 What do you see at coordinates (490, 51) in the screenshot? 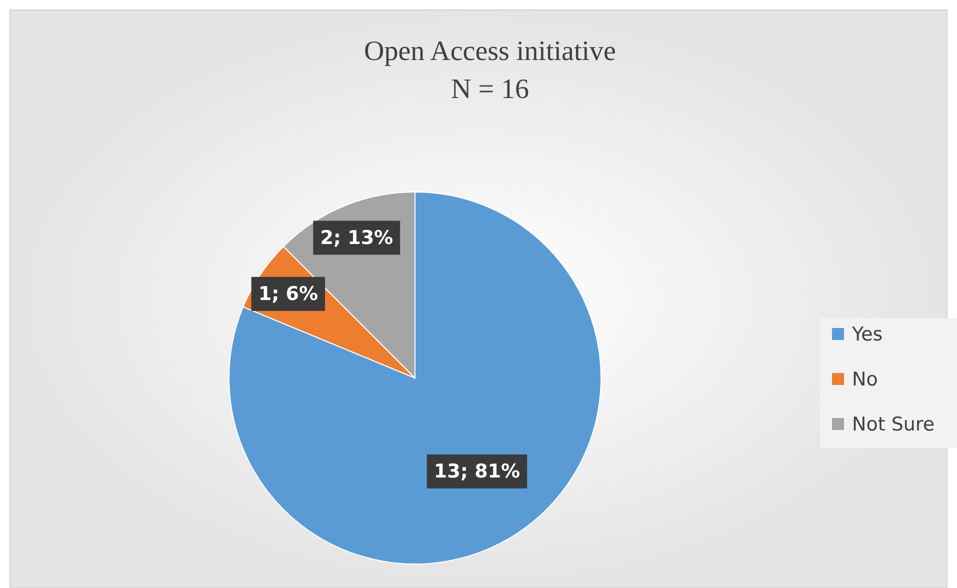
I see `chart-title: Open Access initiative` at bounding box center [490, 51].